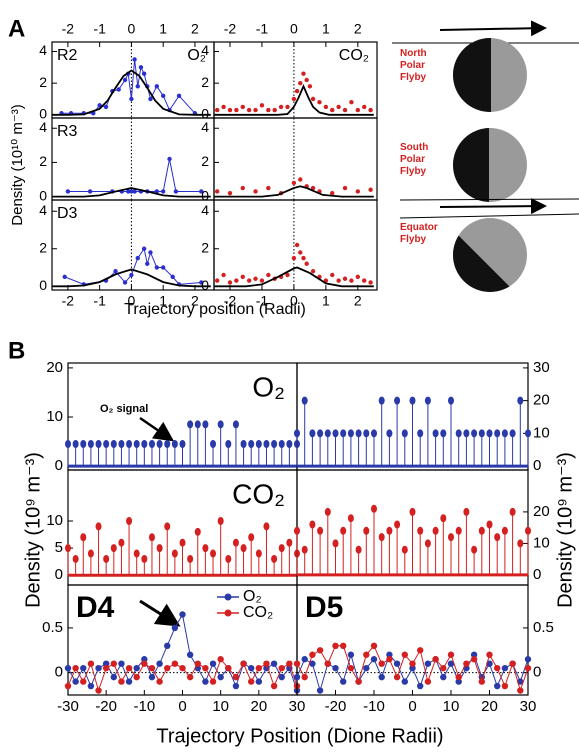  I want to click on species-label: O₂, so click(196, 55).